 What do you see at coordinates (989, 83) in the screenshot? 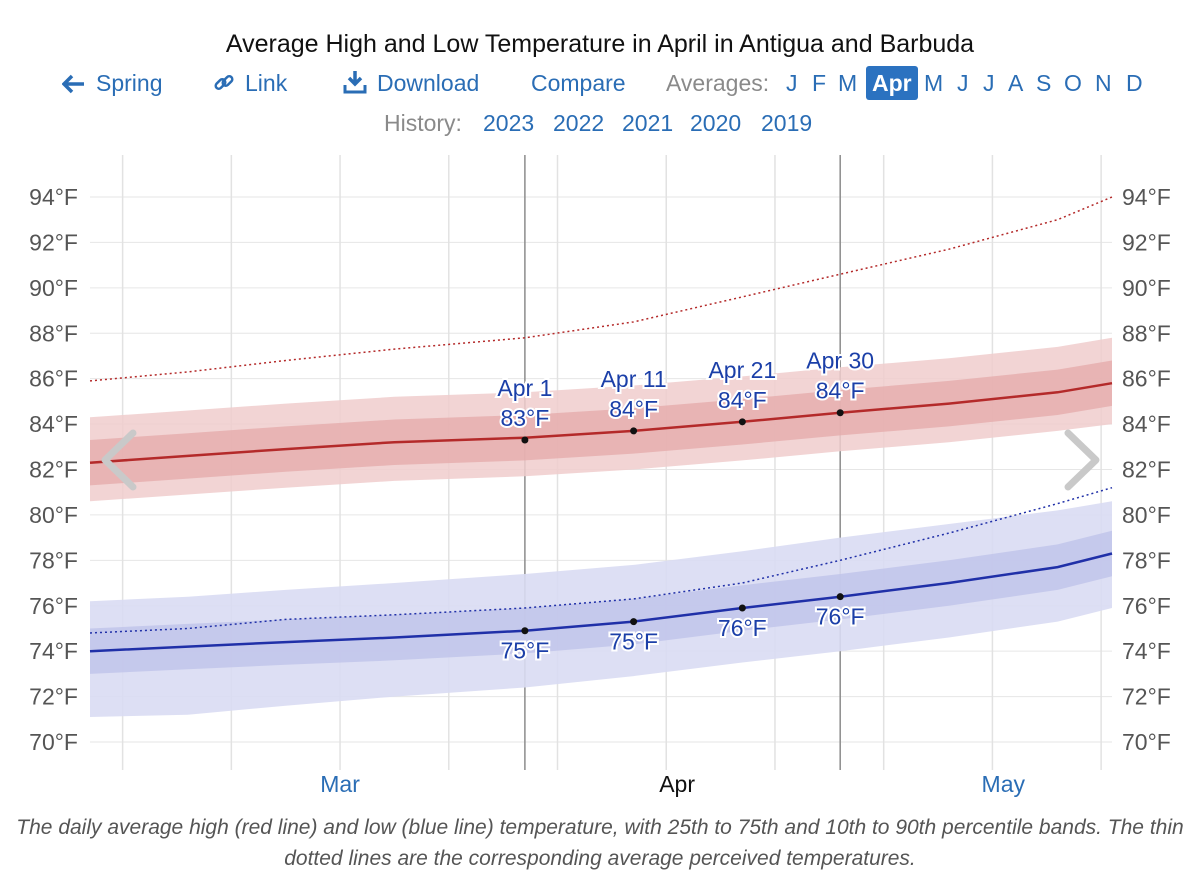
I see `month-jul: J` at bounding box center [989, 83].